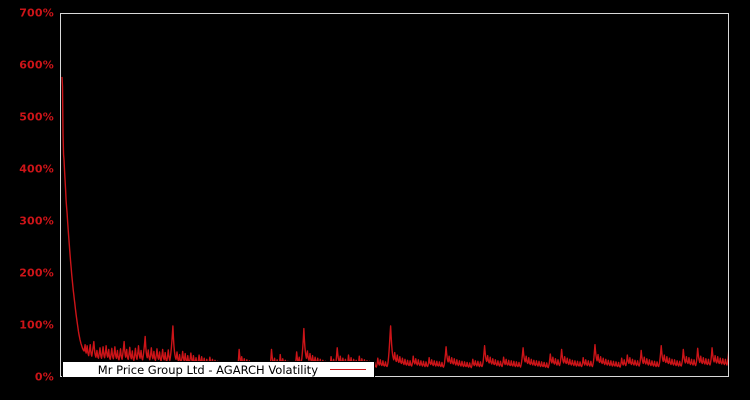 Image resolution: width=750 pixels, height=400 pixels. Describe the element at coordinates (36, 221) in the screenshot. I see `y-tick-label: 300%` at that location.